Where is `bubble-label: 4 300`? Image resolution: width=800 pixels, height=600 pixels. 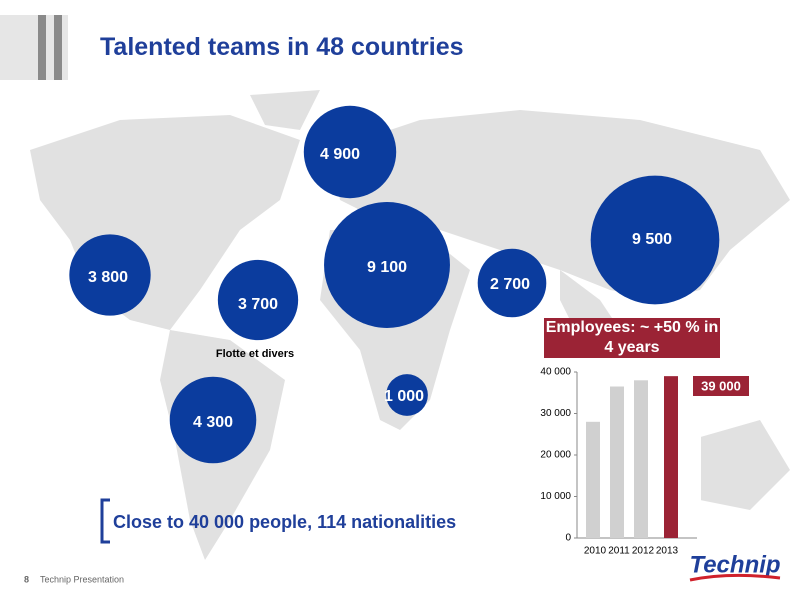
bubble-label: 4 300 is located at coordinates (213, 422).